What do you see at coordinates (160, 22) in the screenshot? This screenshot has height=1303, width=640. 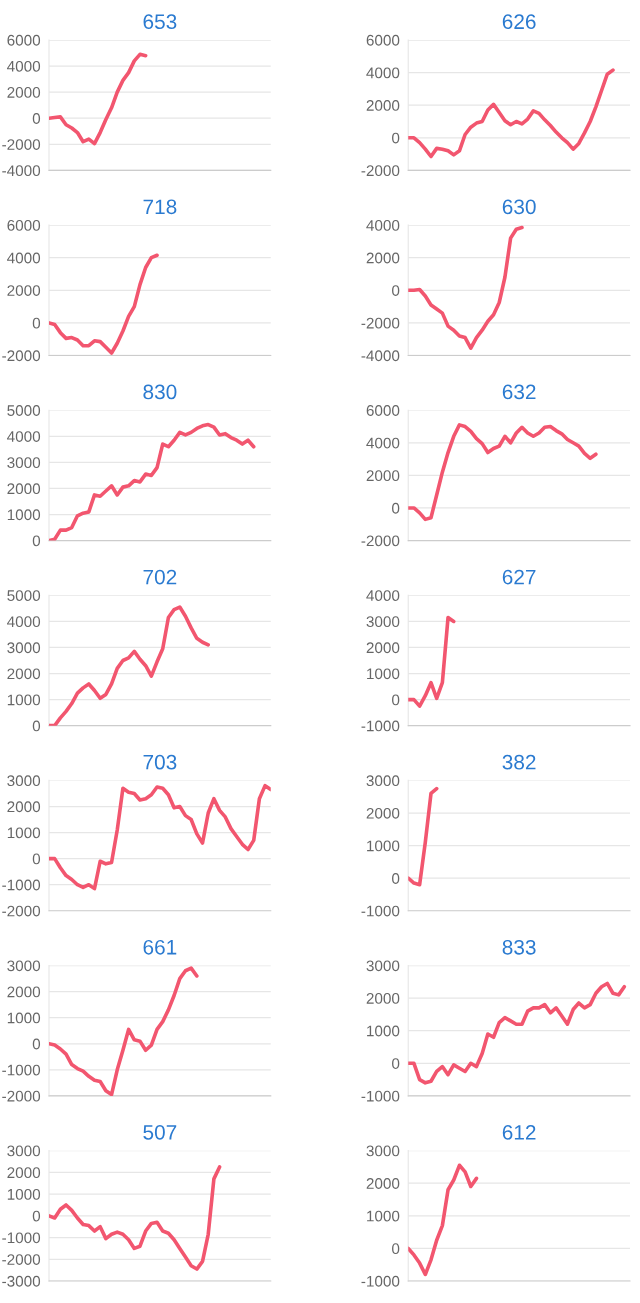 I see `chart-title: 653` at bounding box center [160, 22].